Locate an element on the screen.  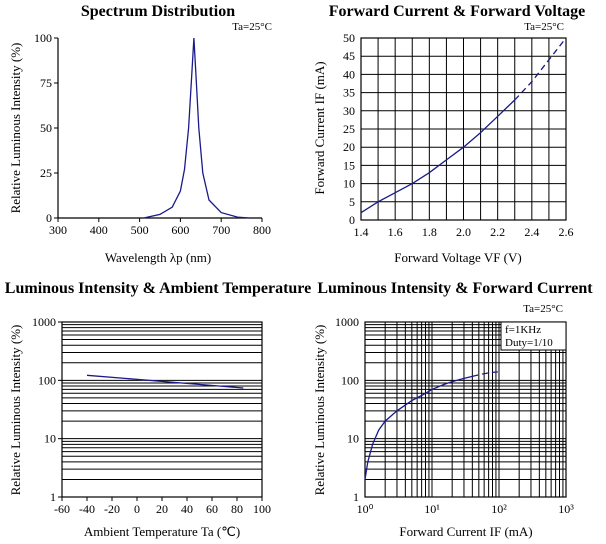
x-tick-label: 700 is located at coordinates (221, 230).